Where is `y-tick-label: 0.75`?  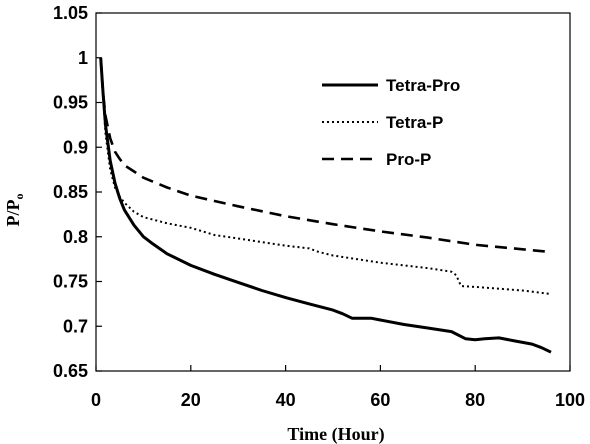
y-tick-label: 0.75 is located at coordinates (70, 282).